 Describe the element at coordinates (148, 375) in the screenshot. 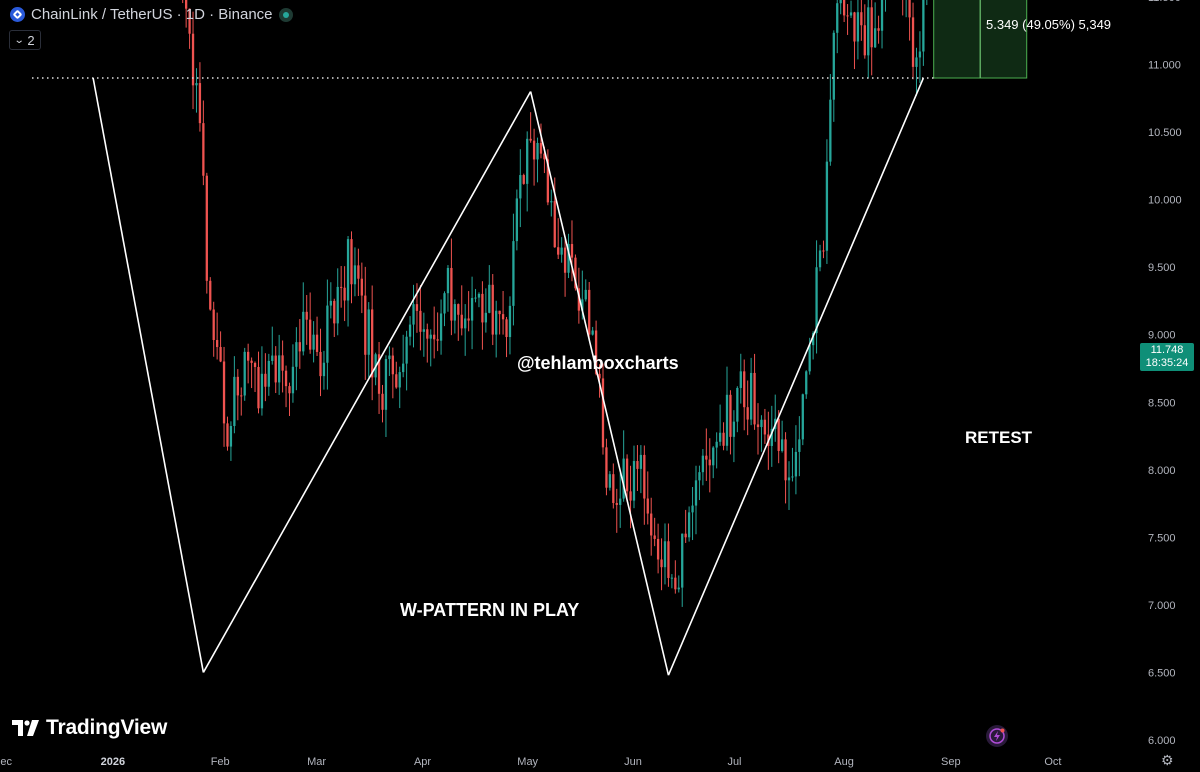

I see `w-pattern-line` at that location.